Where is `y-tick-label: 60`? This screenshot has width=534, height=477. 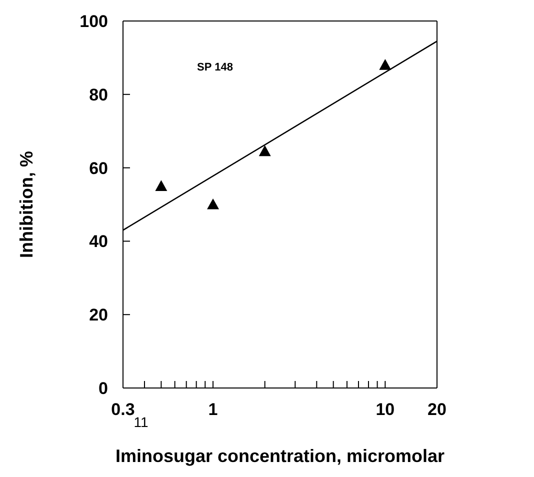 y-tick-label: 60 is located at coordinates (98, 168).